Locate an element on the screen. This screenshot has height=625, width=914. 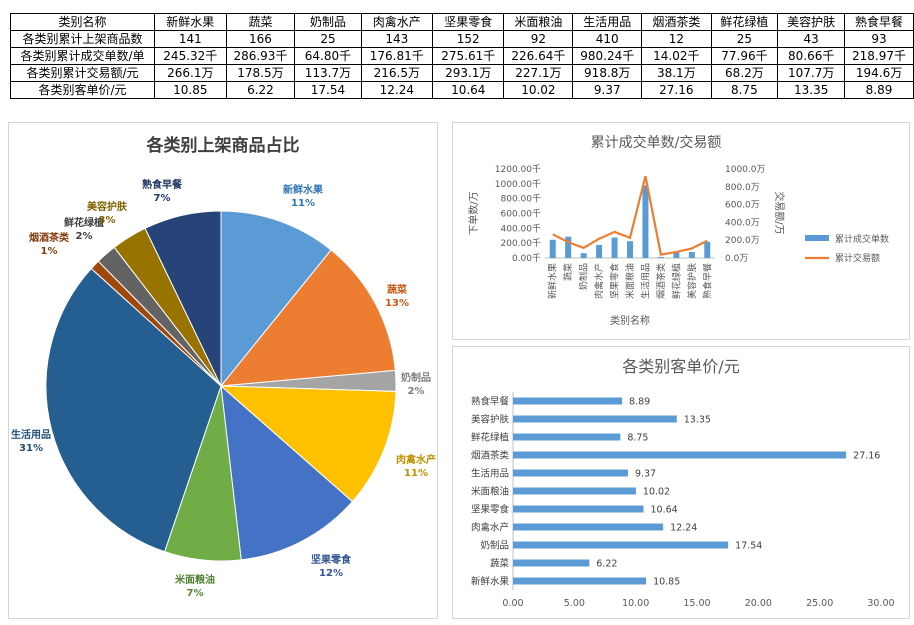
pie-slice-percent: 3% is located at coordinates (107, 220).